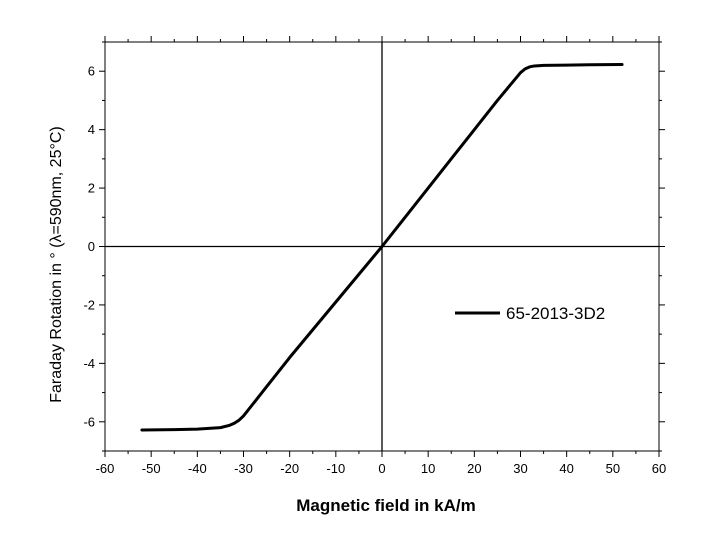  Describe the element at coordinates (197, 468) in the screenshot. I see `x-tick-label: -40` at that location.